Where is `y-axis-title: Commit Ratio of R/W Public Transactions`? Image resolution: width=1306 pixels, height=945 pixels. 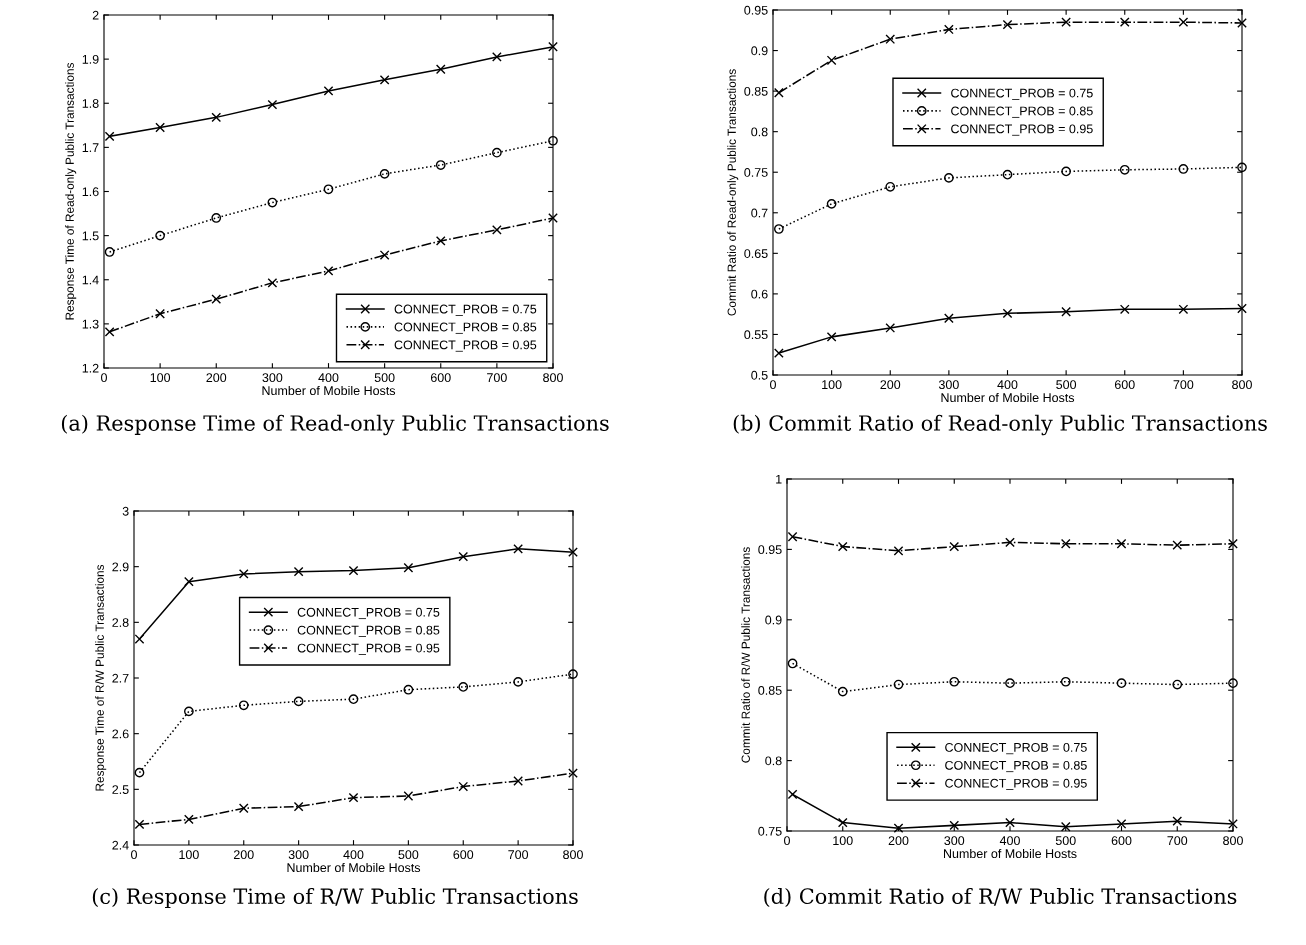
y-axis-title: Commit Ratio of R/W Public Transactions is located at coordinates (745, 655).